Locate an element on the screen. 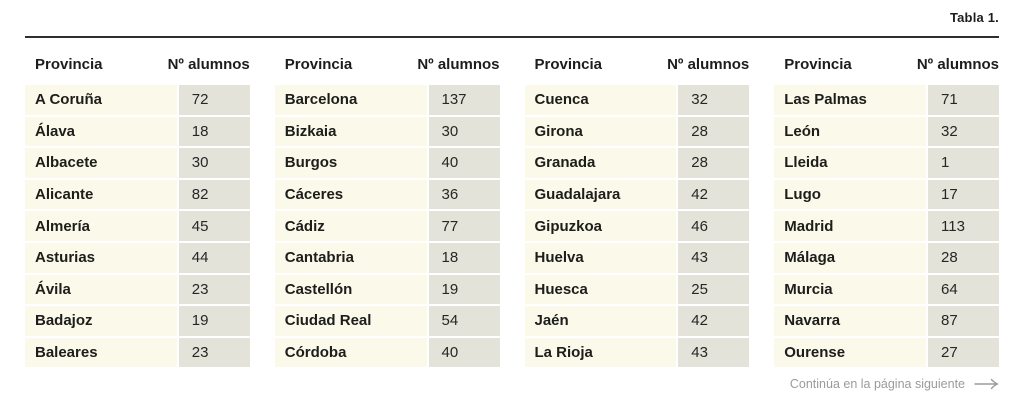  table-row: Almería 45 is located at coordinates (137, 226).